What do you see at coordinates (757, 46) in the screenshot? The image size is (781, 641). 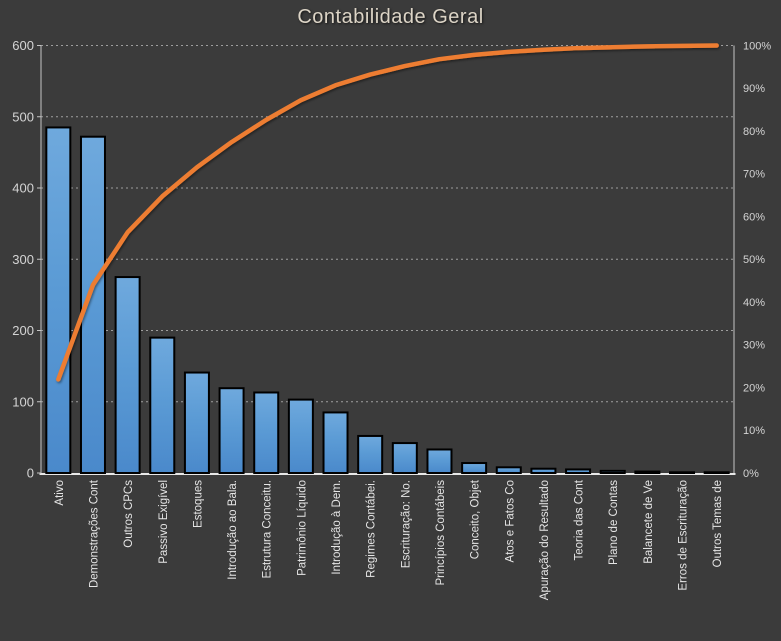 I see `right-axis-label: 100%` at bounding box center [757, 46].